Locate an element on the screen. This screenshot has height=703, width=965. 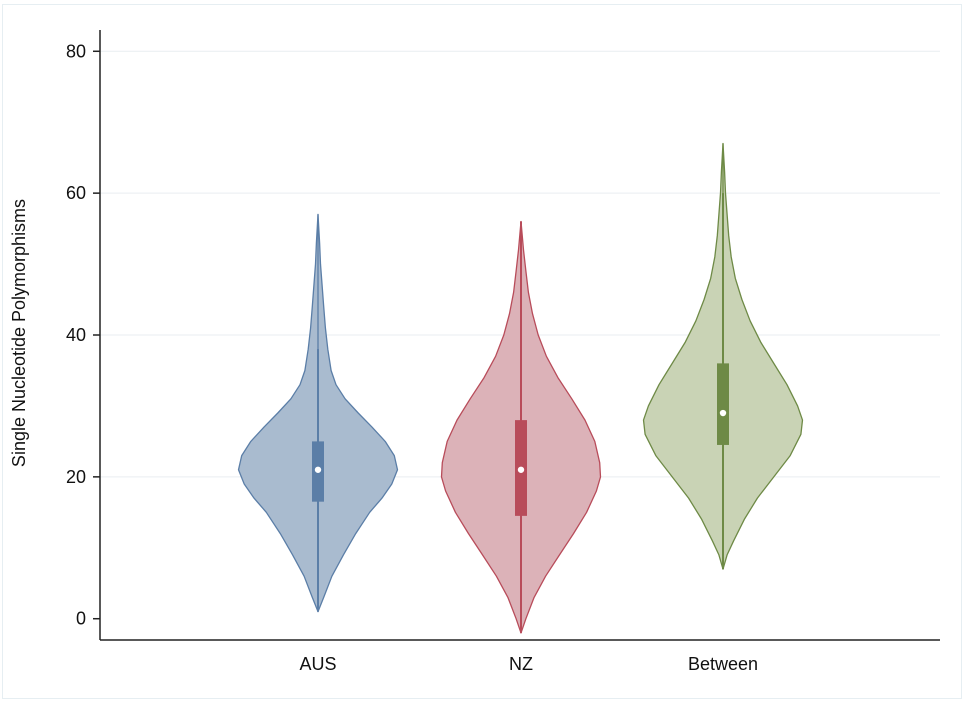
y-tick-label: 80 is located at coordinates (76, 51).